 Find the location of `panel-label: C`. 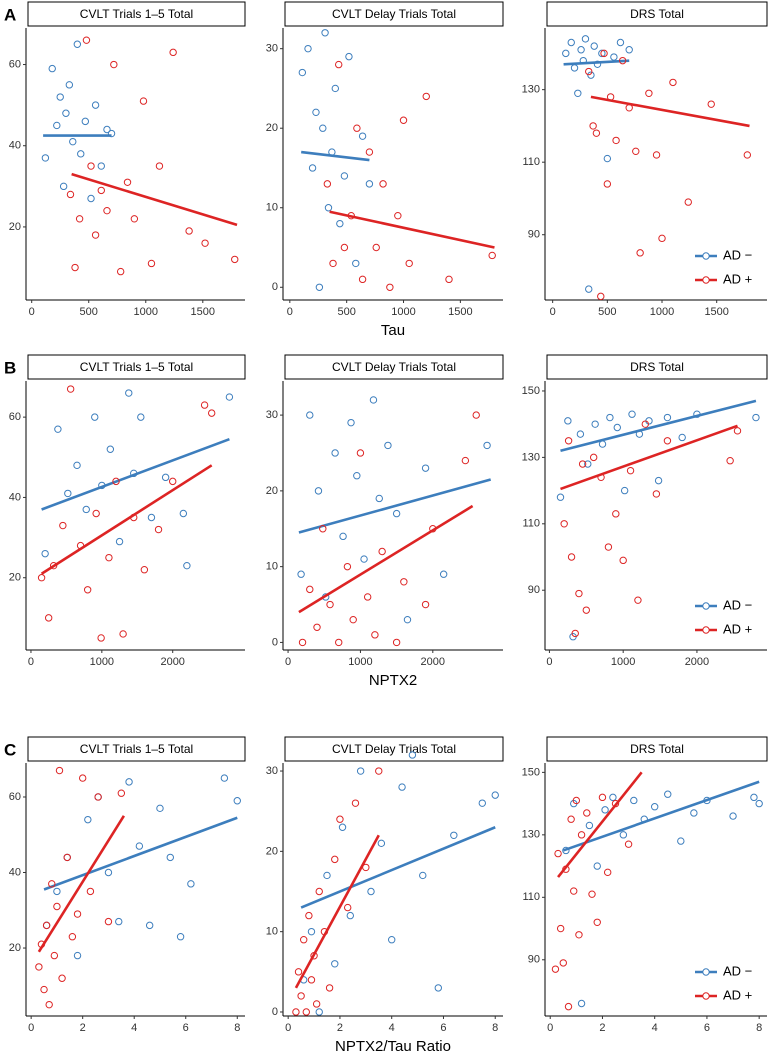

panel-label: C is located at coordinates (10, 749).